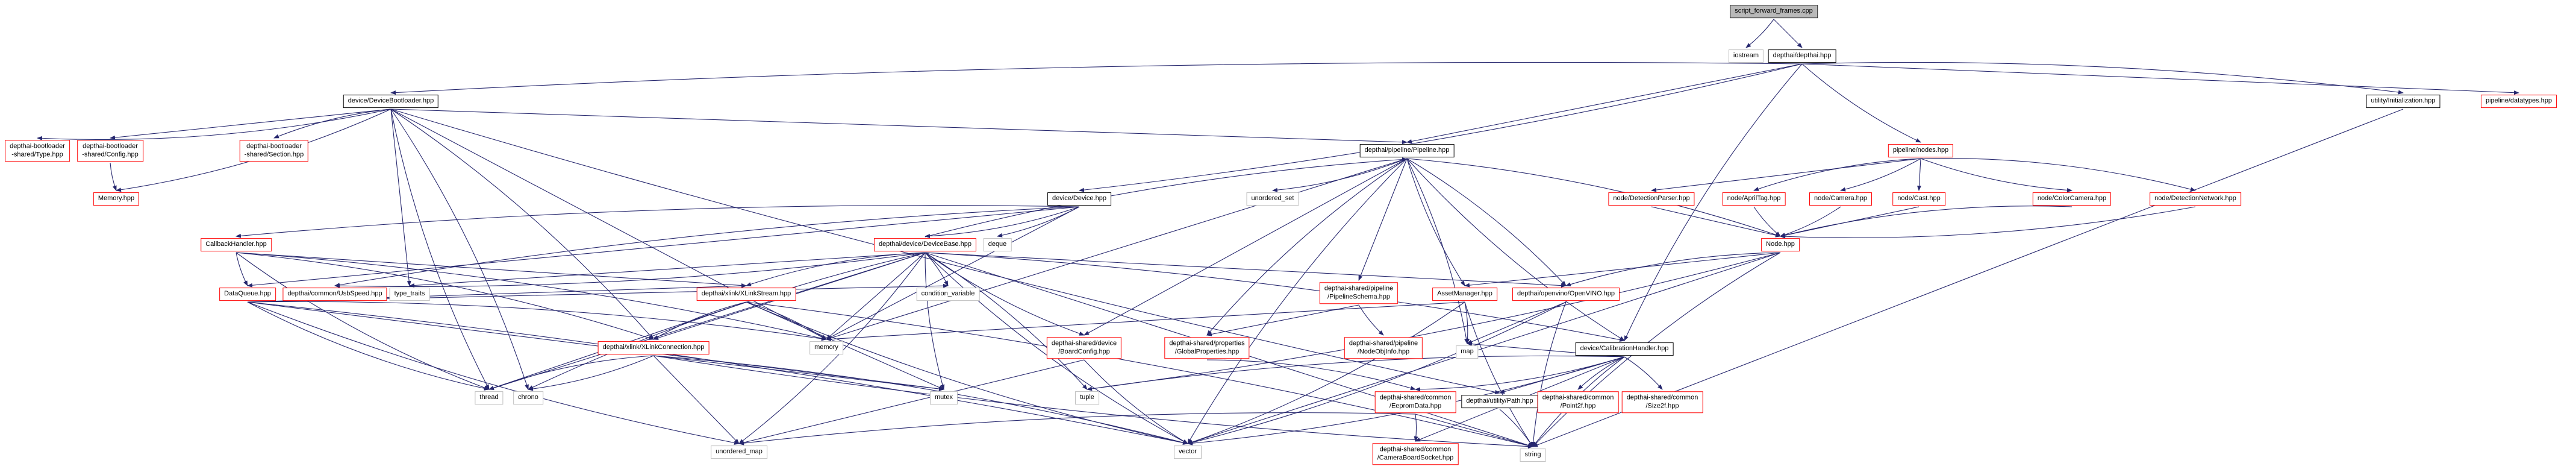  What do you see at coordinates (826, 347) in the screenshot?
I see `graph-node-memory: memory` at bounding box center [826, 347].